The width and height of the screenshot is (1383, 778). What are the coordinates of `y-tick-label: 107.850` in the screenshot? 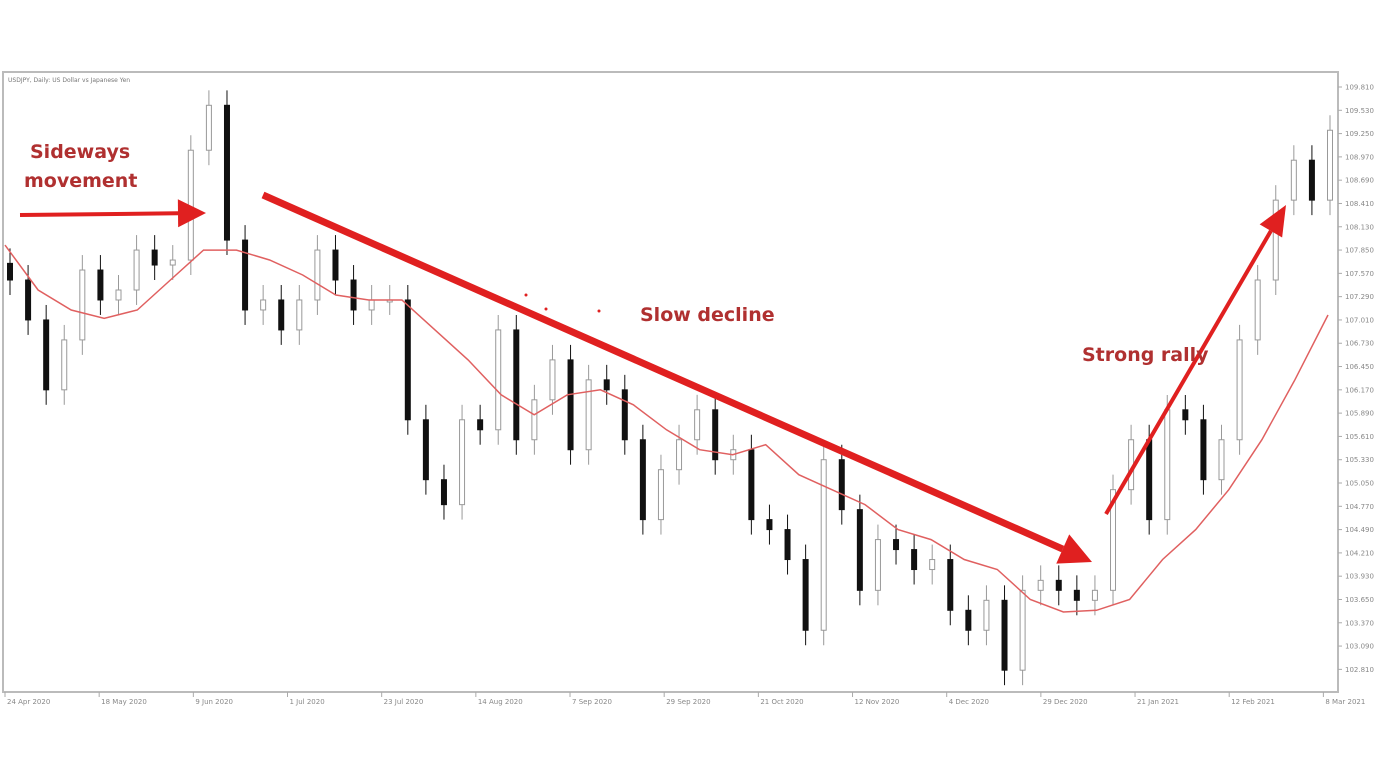 It's located at (1359, 251).